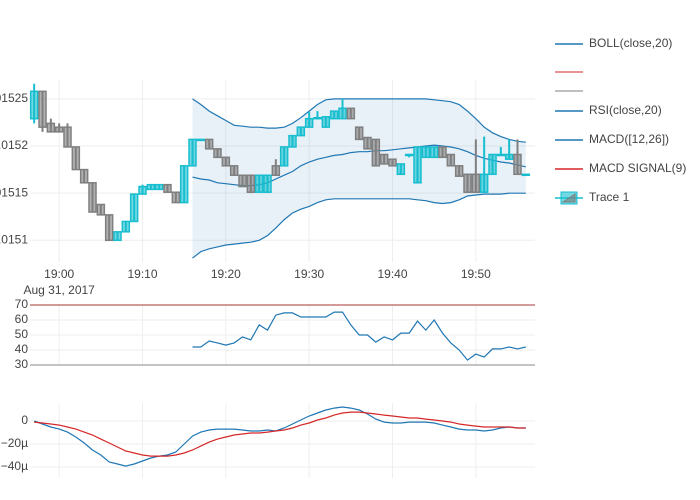 This screenshot has height=500, width=700. I want to click on y-tick-label: −40µ, so click(14, 466).